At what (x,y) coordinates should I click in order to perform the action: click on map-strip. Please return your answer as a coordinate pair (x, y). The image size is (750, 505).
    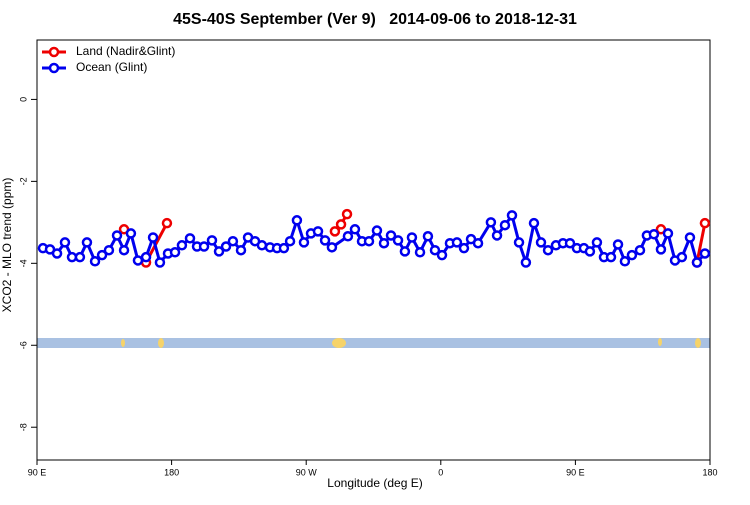
    Looking at the image, I should click on (373, 343).